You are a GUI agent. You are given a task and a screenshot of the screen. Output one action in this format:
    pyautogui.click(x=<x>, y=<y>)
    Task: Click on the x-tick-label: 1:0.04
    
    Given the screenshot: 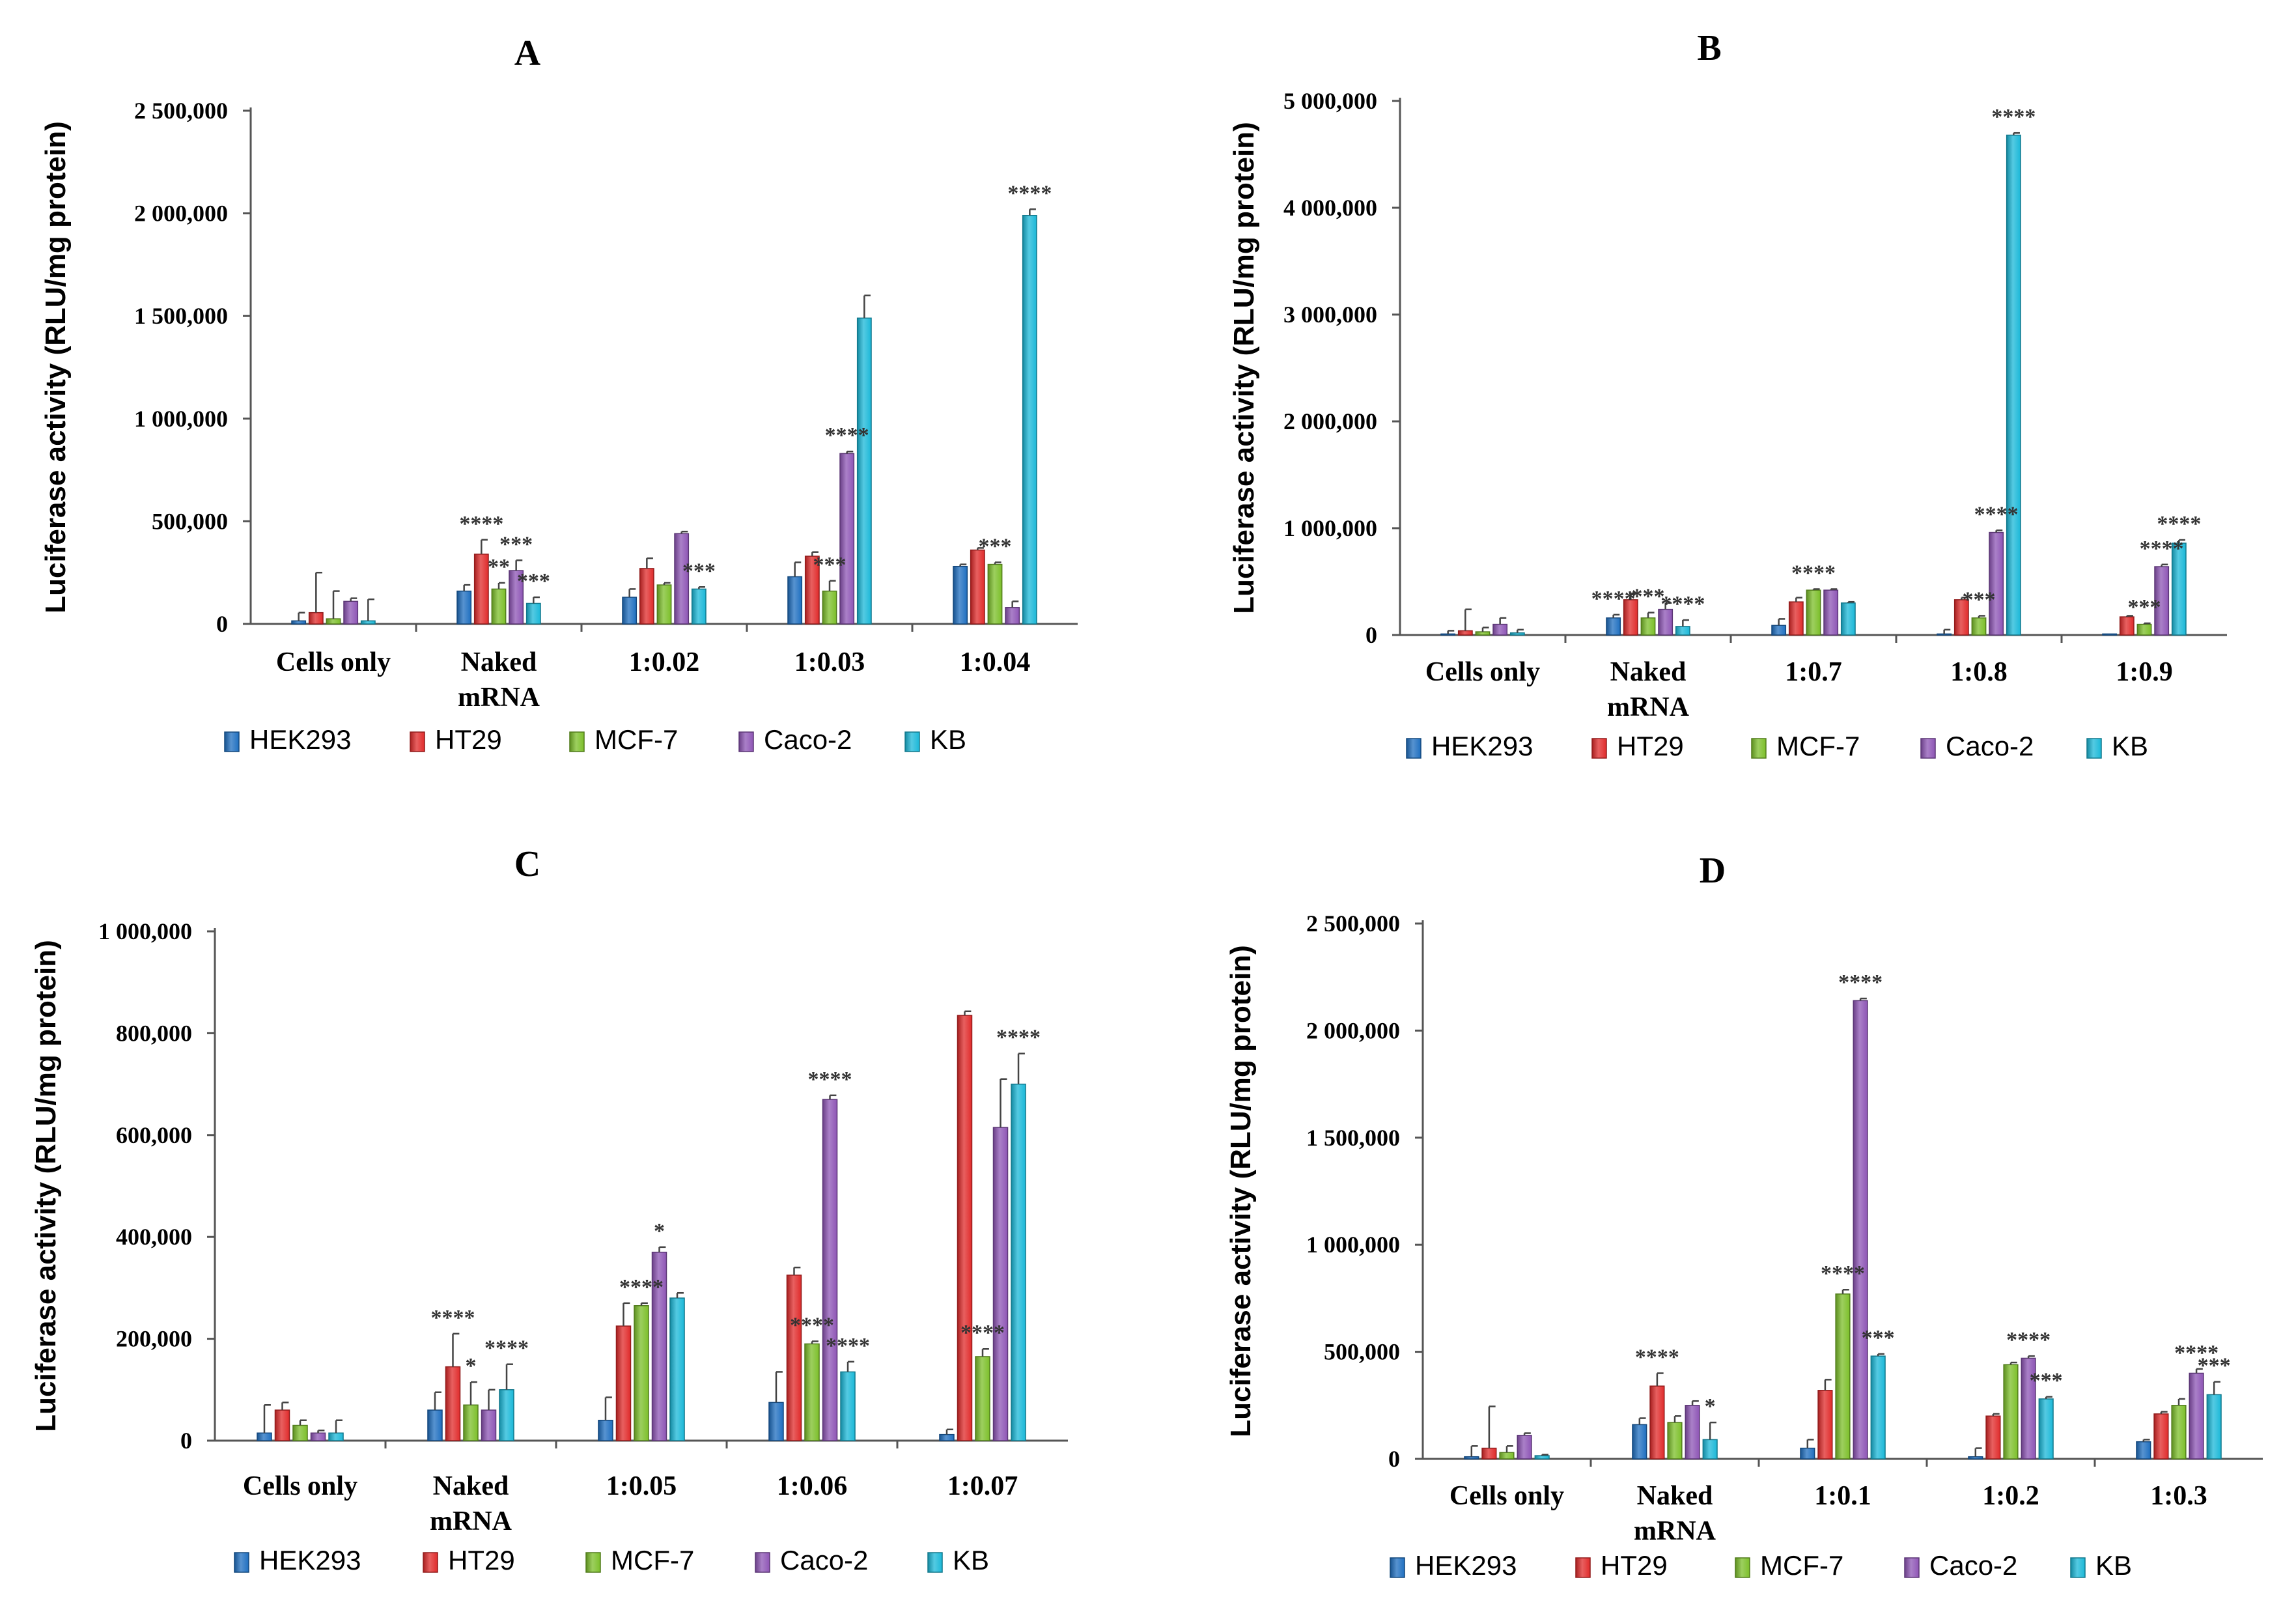 What is the action you would take?
    pyautogui.click(x=996, y=662)
    